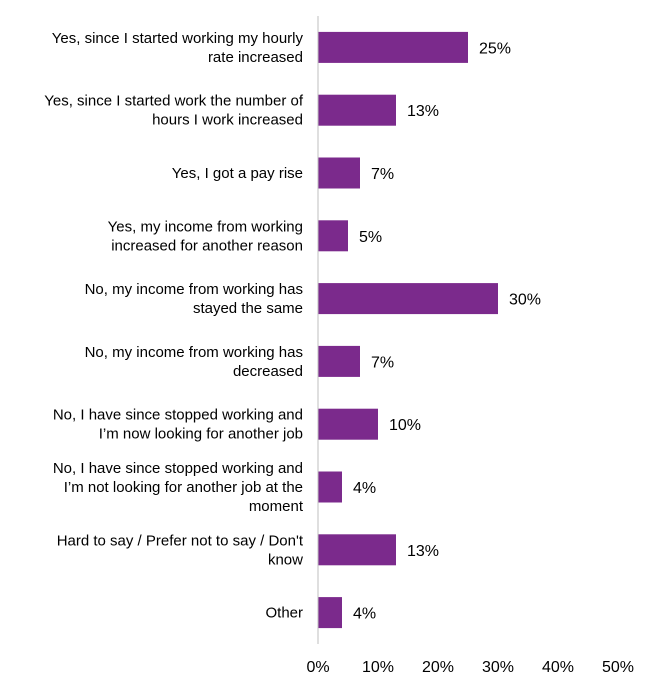  I want to click on category-label-line: stayed the same, so click(248, 308).